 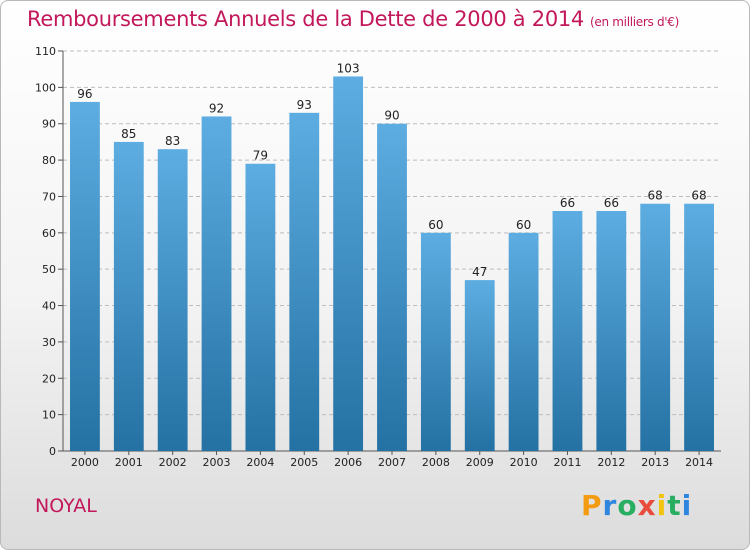 What do you see at coordinates (45, 51) in the screenshot?
I see `y-tick-label: 110` at bounding box center [45, 51].